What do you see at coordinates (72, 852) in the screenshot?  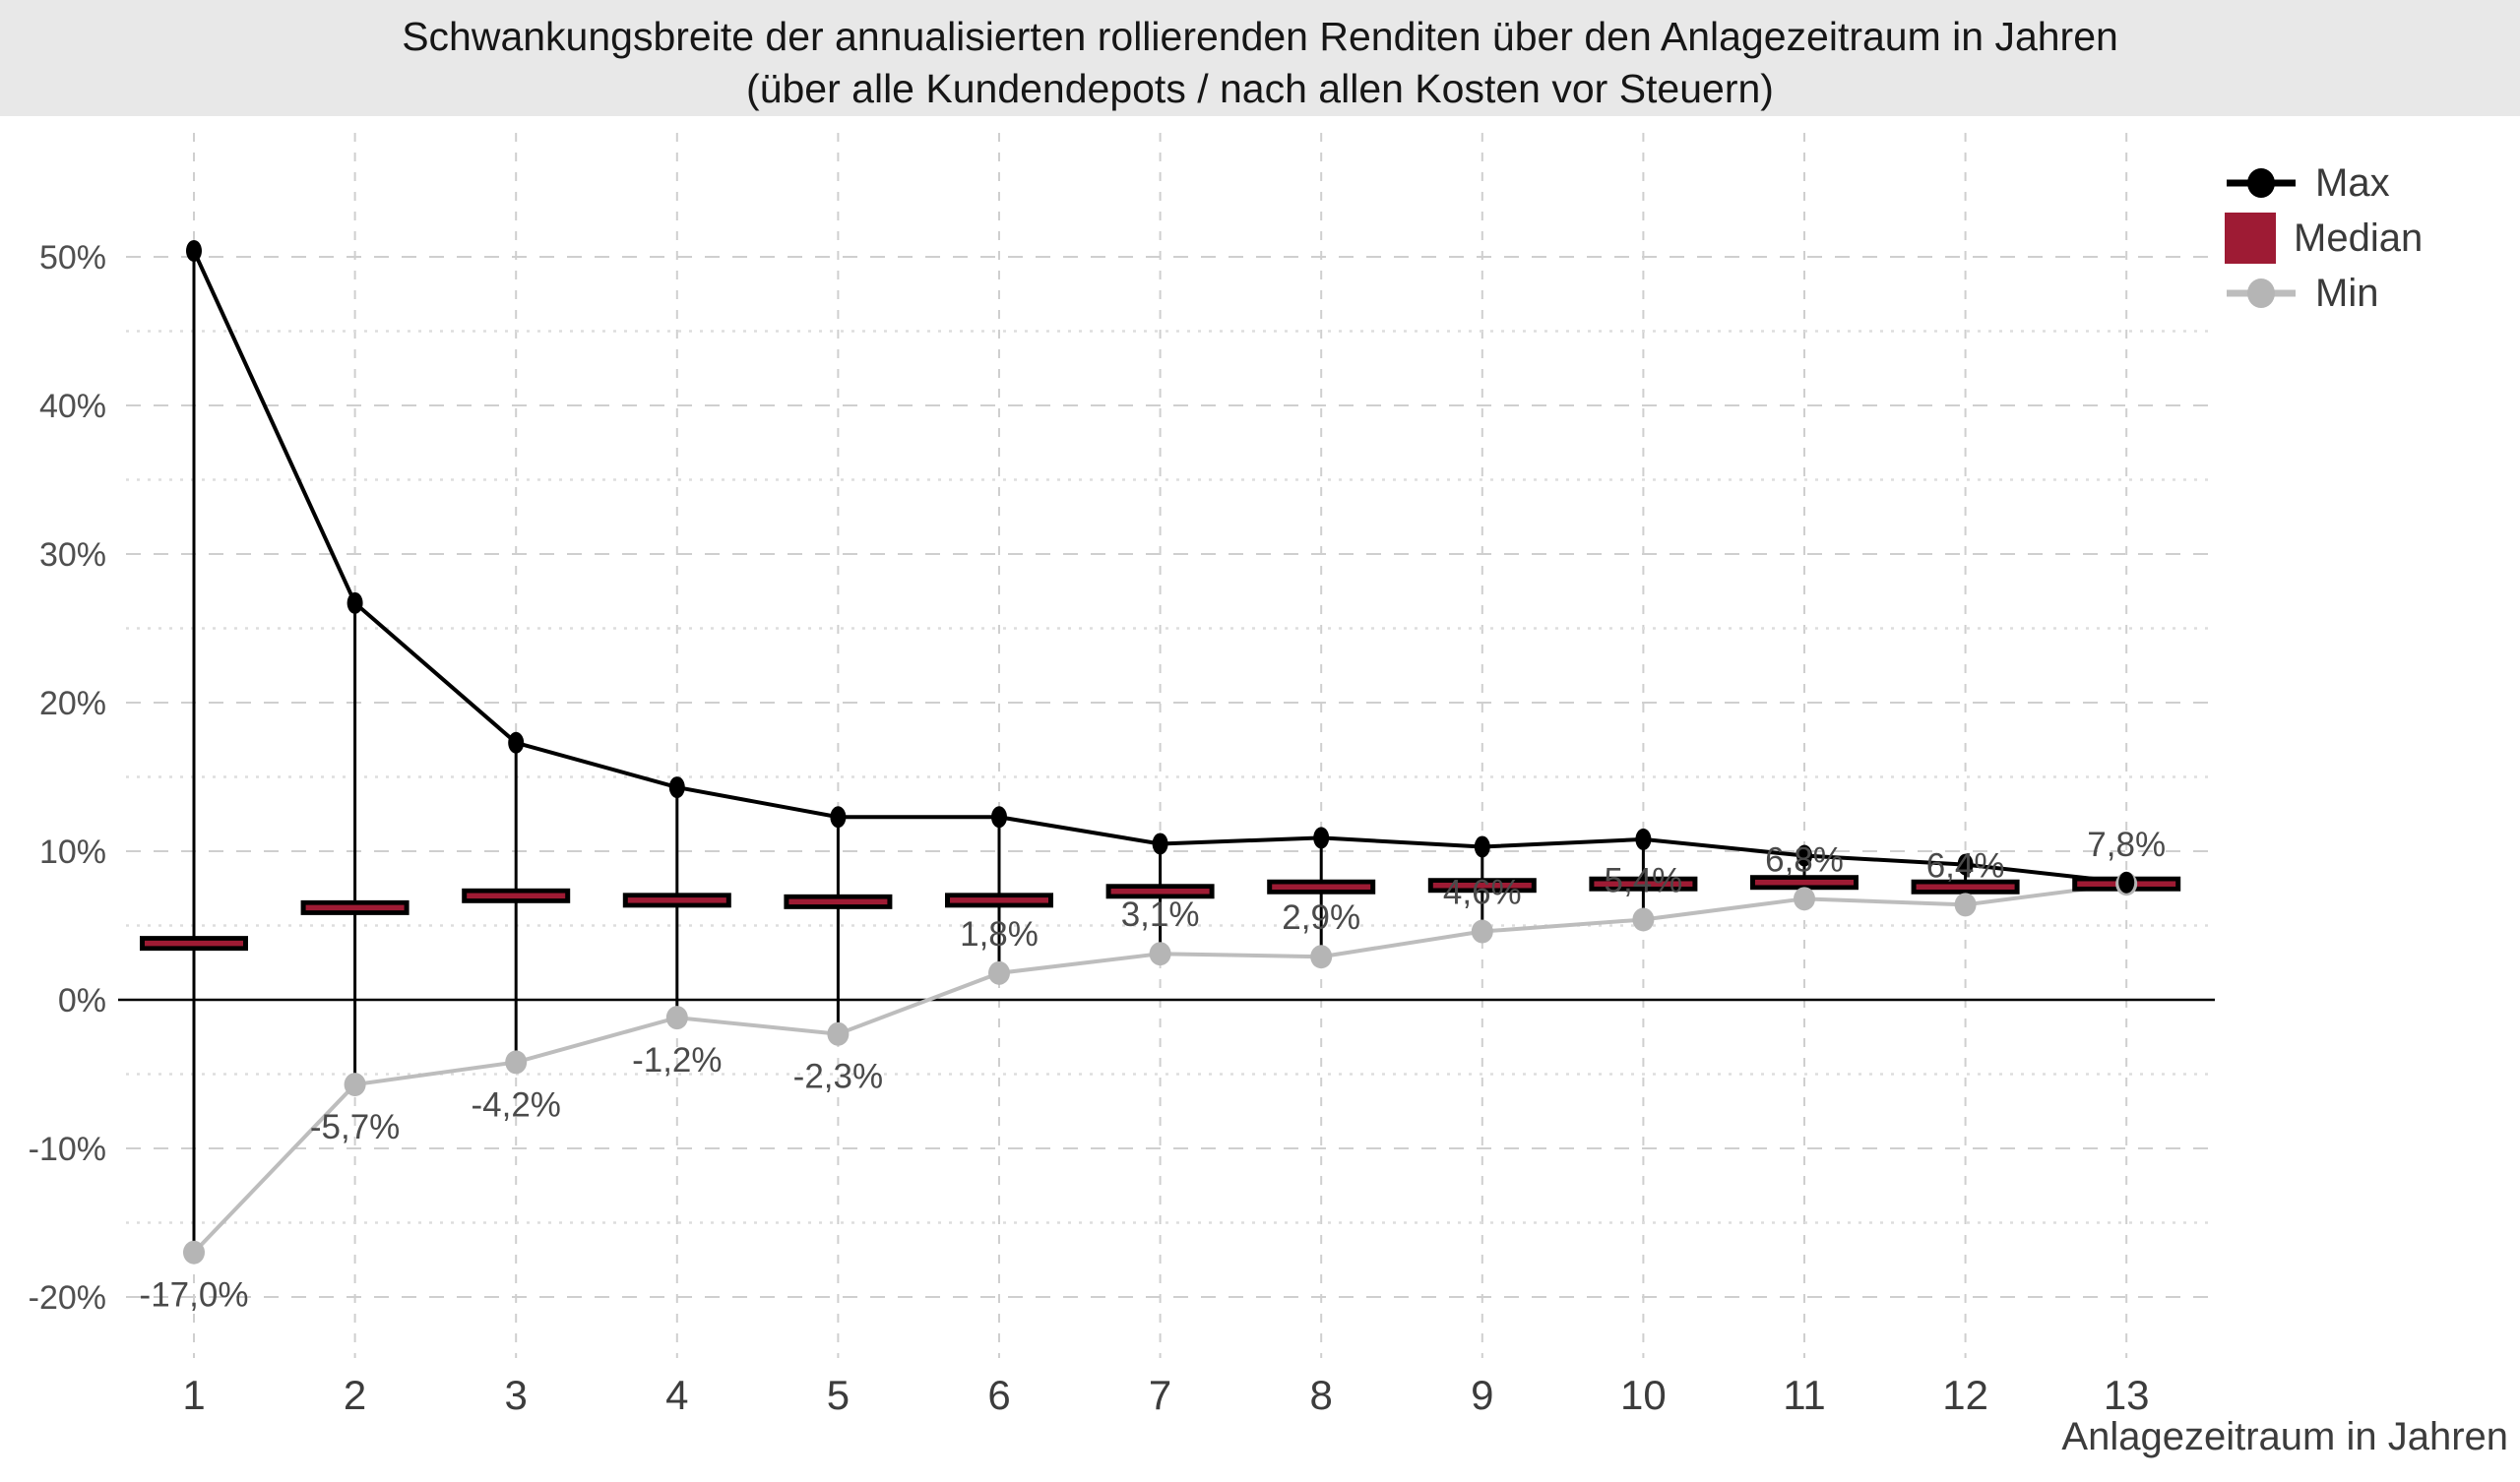 I see `y-tick-label: 10%` at bounding box center [72, 852].